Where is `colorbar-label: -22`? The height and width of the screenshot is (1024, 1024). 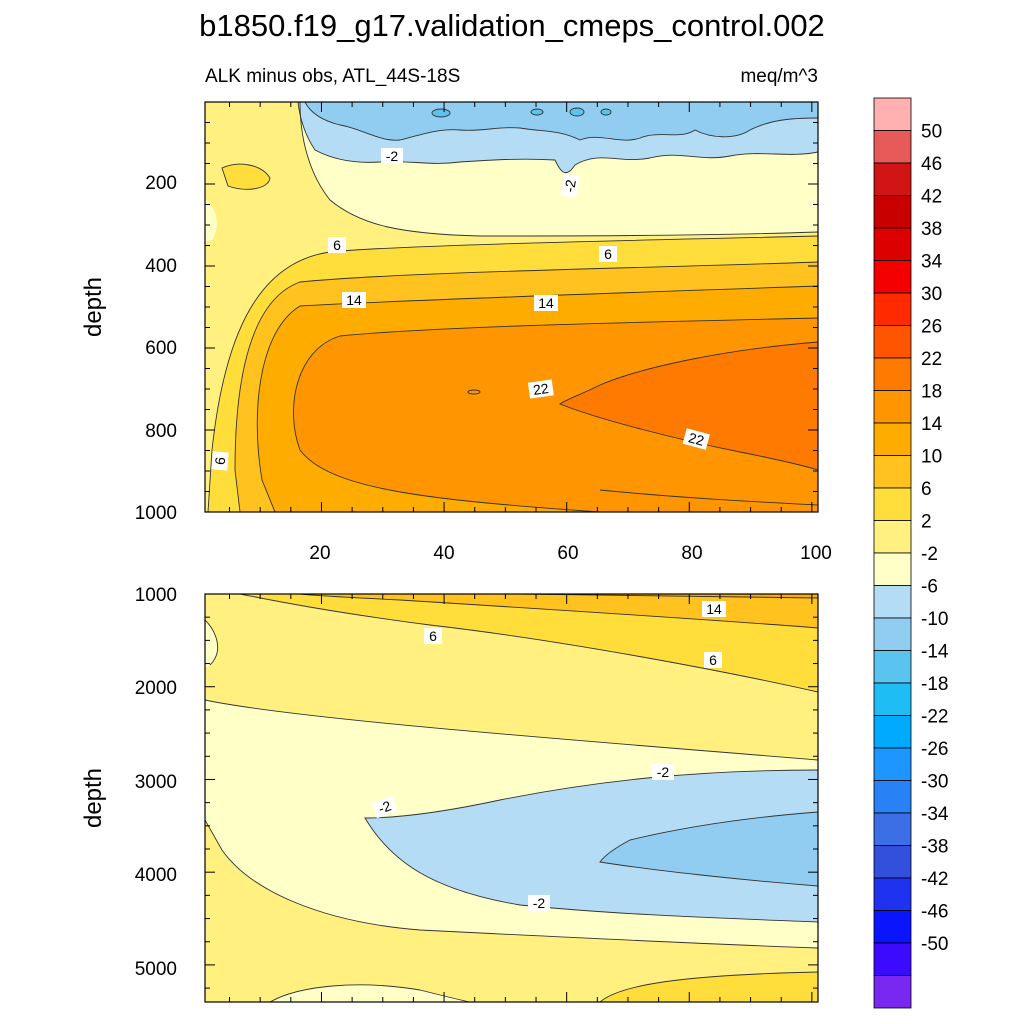
colorbar-label: -22 is located at coordinates (934, 717).